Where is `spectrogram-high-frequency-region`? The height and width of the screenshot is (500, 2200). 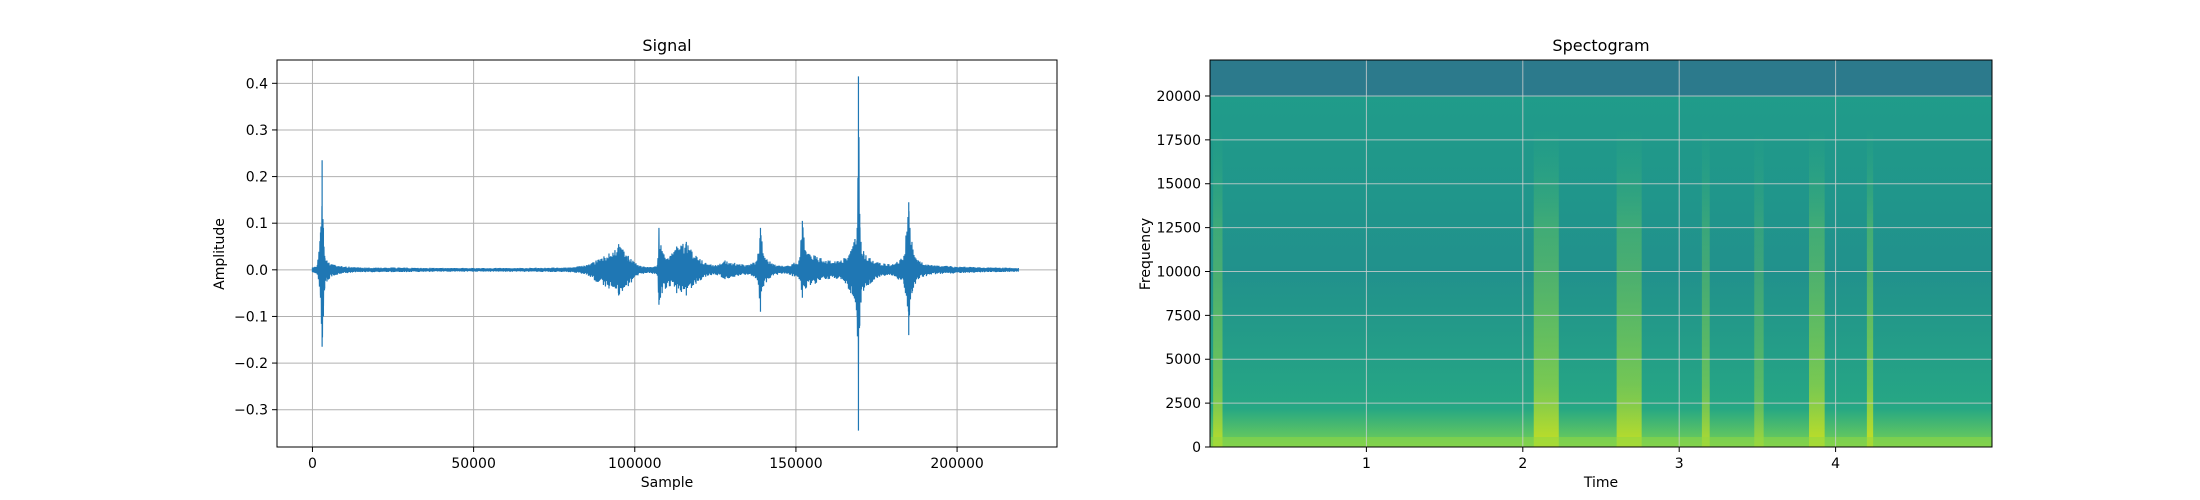
spectrogram-high-frequency-region is located at coordinates (1601, 78).